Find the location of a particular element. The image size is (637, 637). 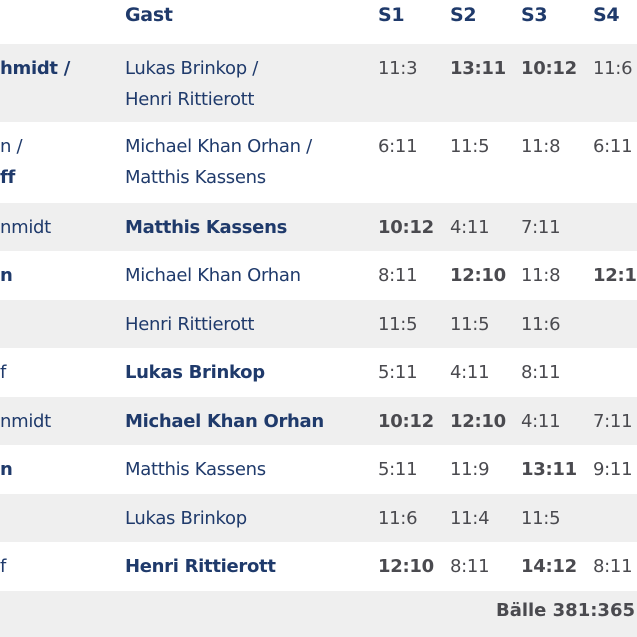

set-score-s4: 11:6 is located at coordinates (613, 68).